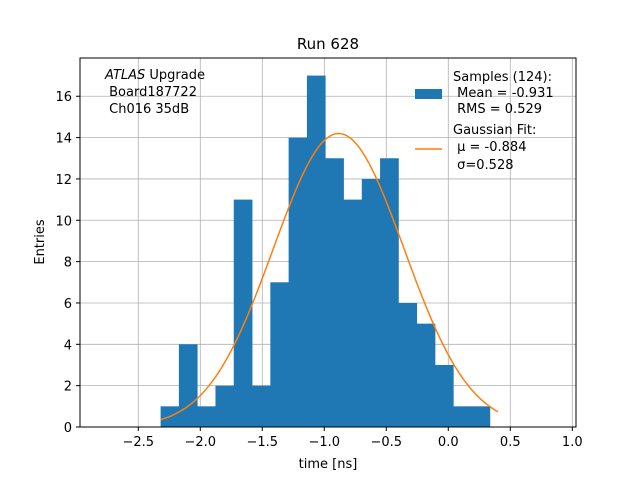  Describe the element at coordinates (483, 165) in the screenshot. I see `legend-fit-line-3: σ=0.528` at that location.